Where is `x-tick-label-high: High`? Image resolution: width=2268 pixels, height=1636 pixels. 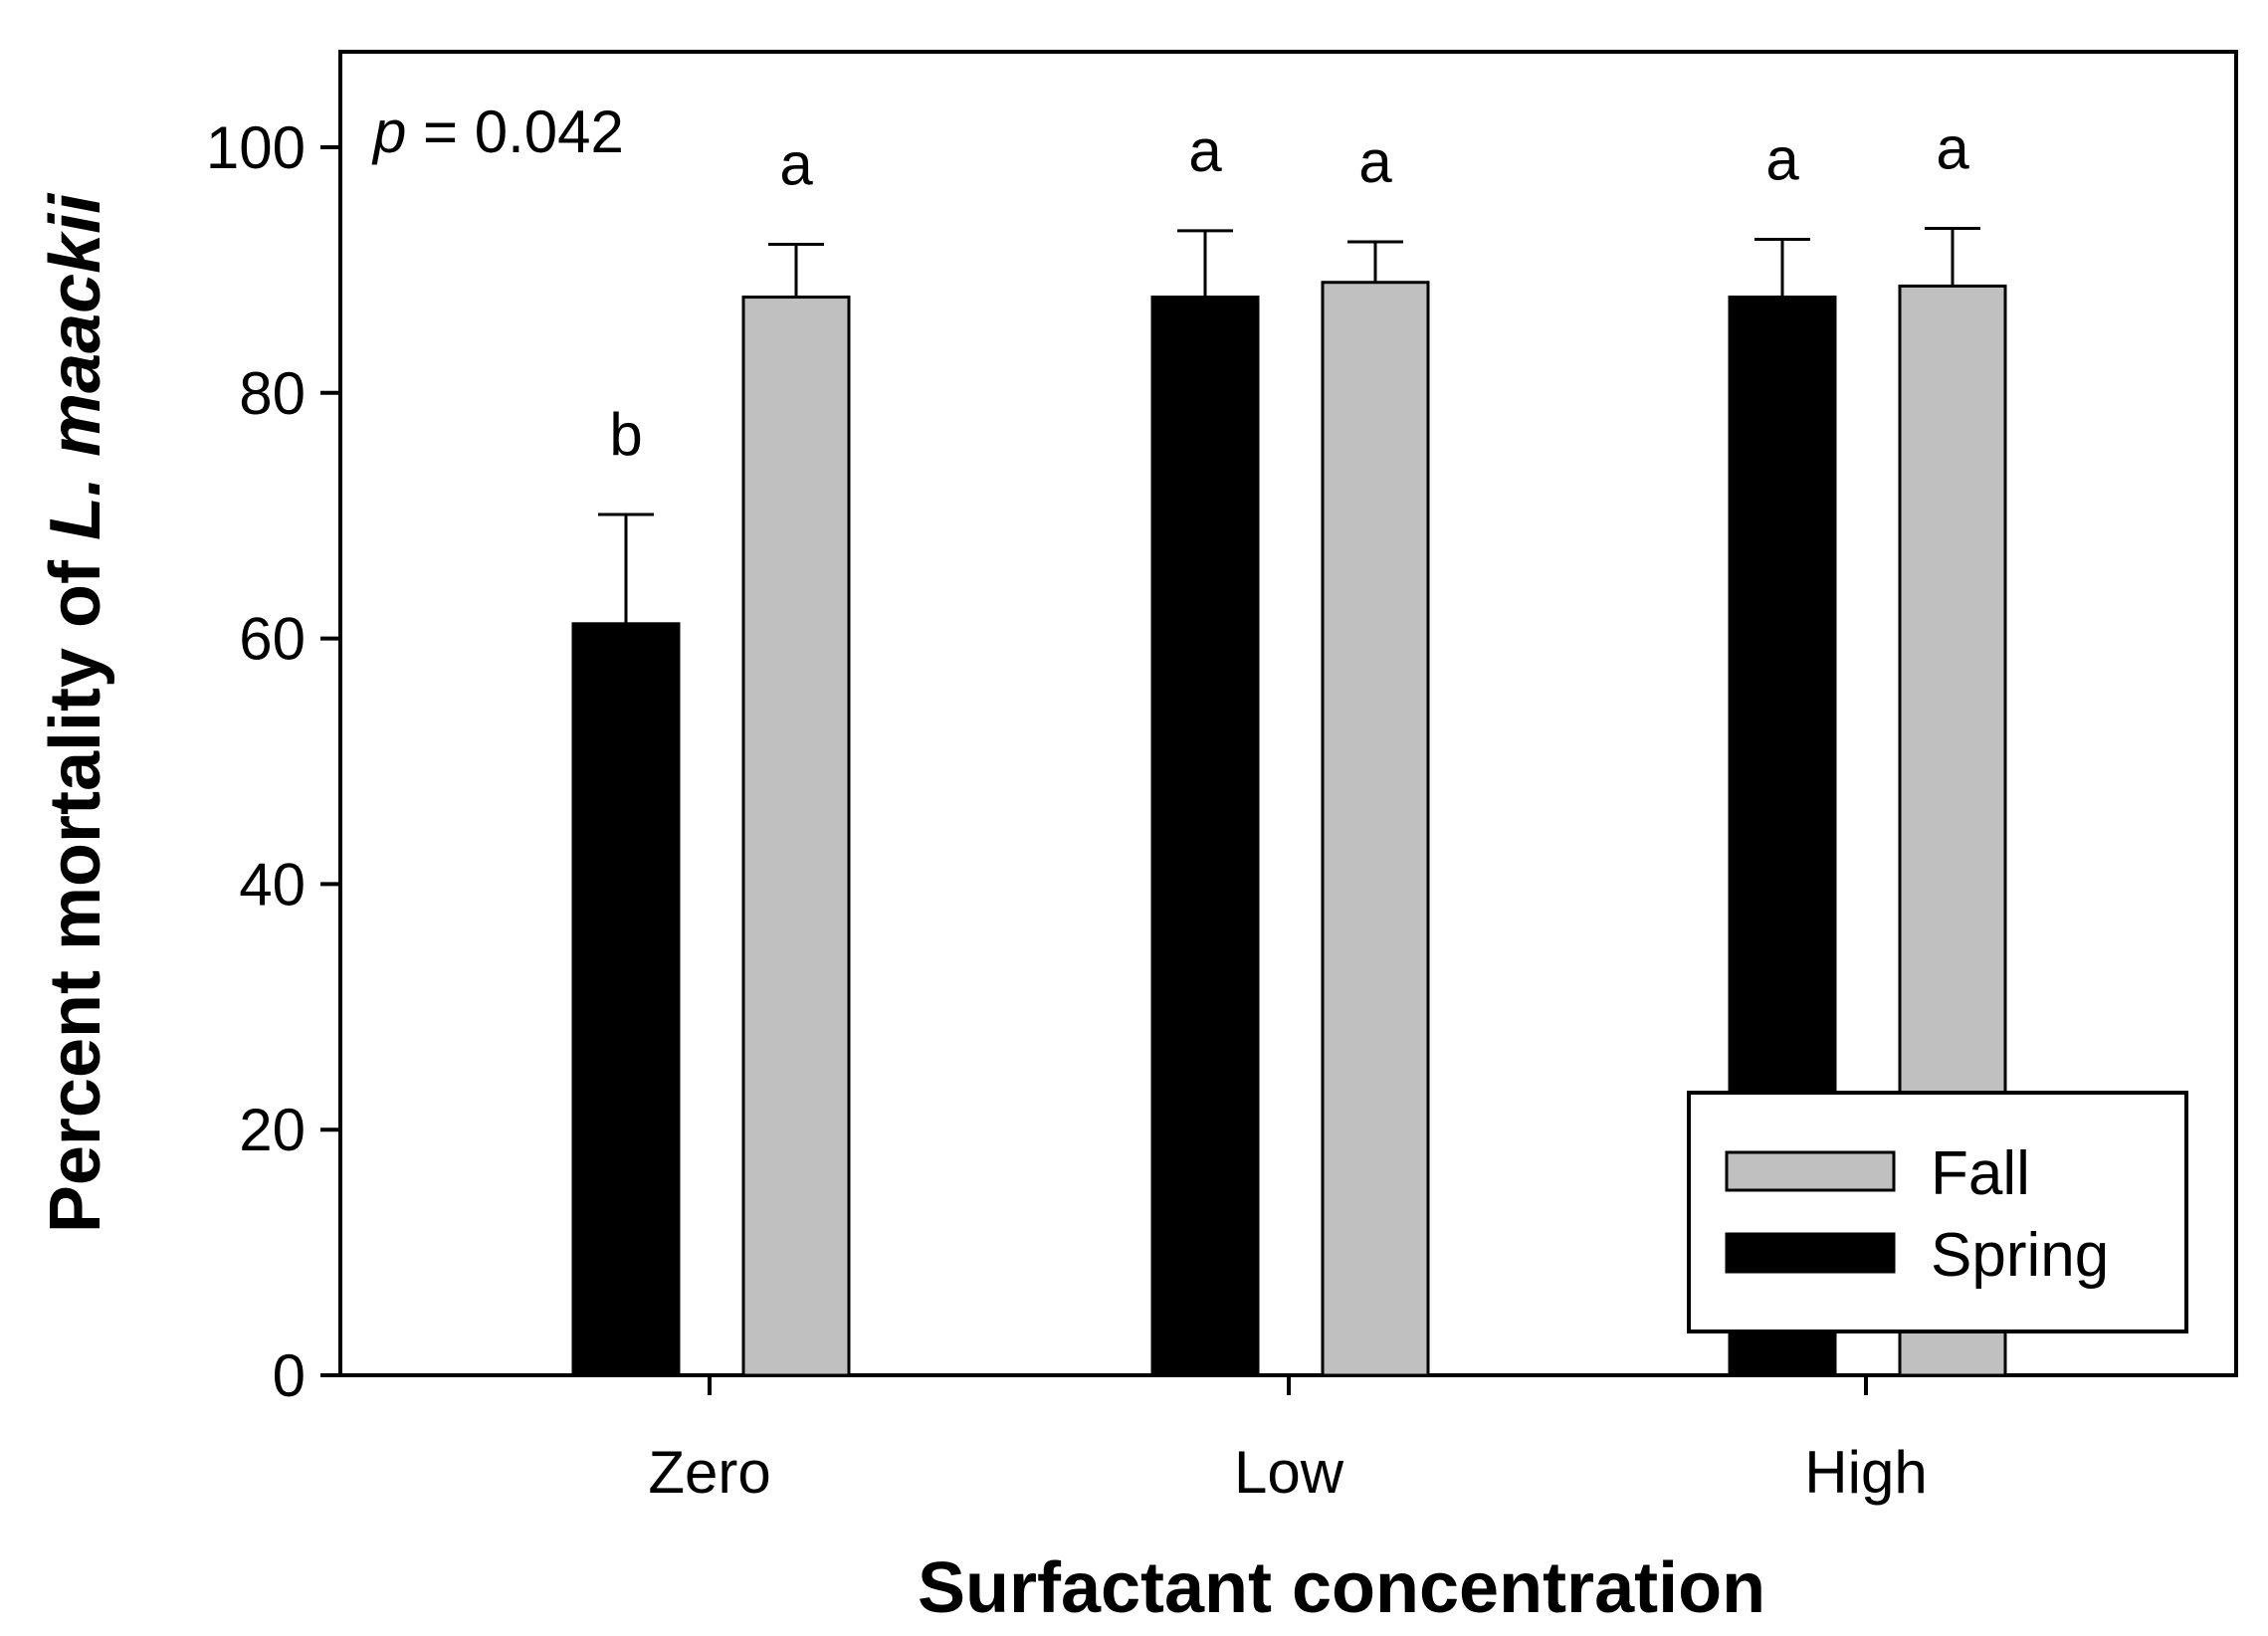 x-tick-label-high: High is located at coordinates (1865, 1472).